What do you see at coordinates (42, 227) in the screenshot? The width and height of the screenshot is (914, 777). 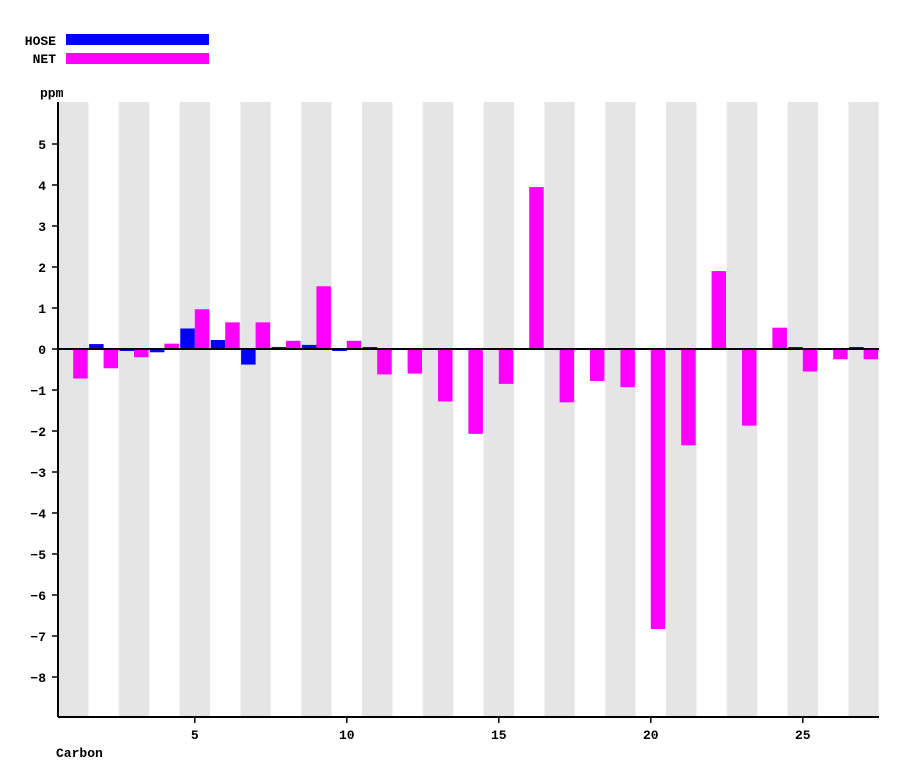 I see `y-tick-label: 3` at bounding box center [42, 227].